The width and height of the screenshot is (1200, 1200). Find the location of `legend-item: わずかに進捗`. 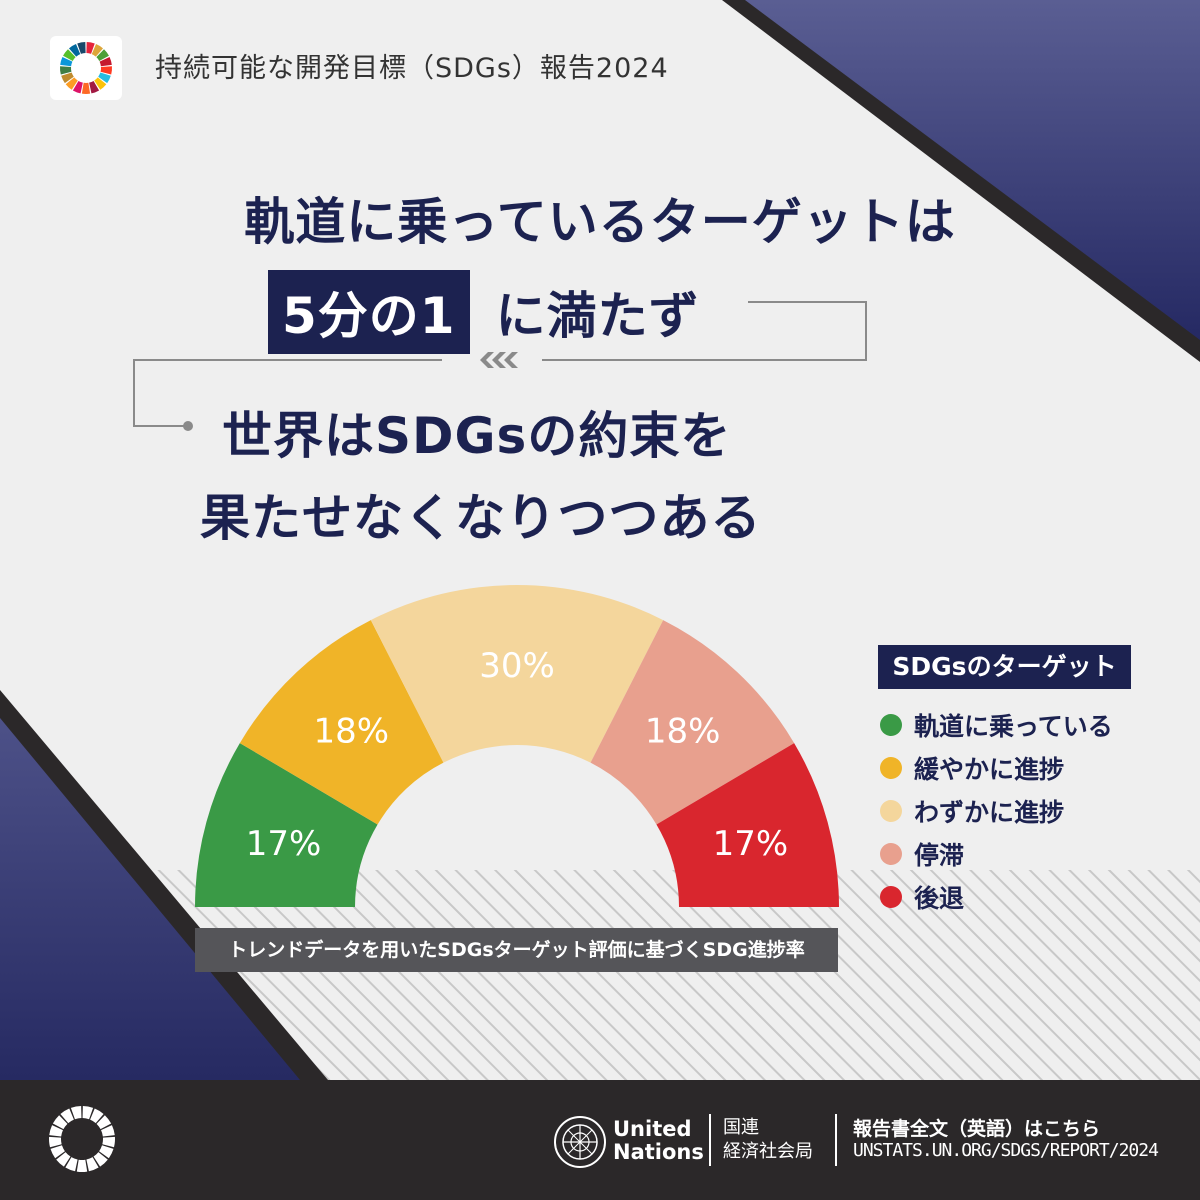

legend-item: わずかに進捗 is located at coordinates (972, 811).